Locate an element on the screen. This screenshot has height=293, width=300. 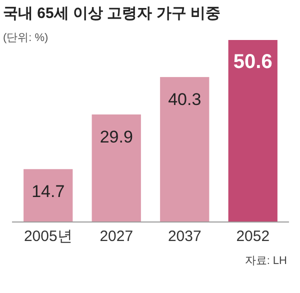
title: 국내 65세 이상 고령자 가구 비중 is located at coordinates (112, 13).